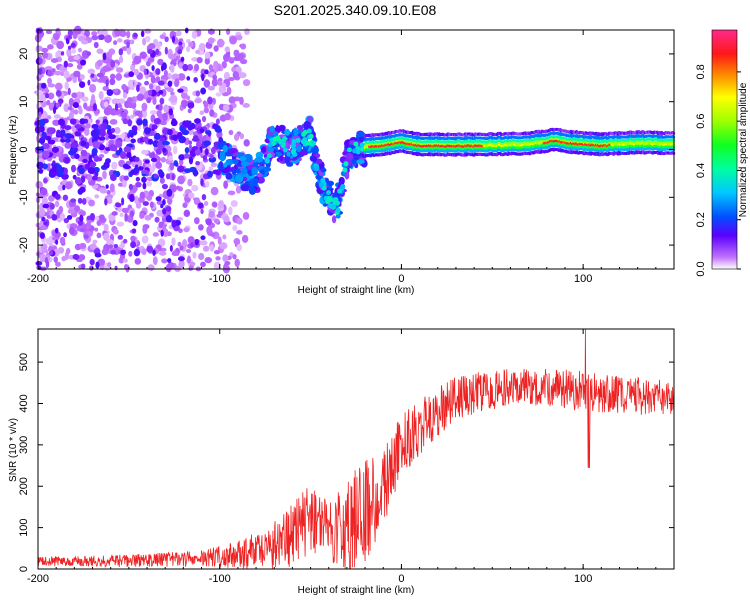 This screenshot has width=750, height=600. I want to click on y-tick-label: 10, so click(24, 102).